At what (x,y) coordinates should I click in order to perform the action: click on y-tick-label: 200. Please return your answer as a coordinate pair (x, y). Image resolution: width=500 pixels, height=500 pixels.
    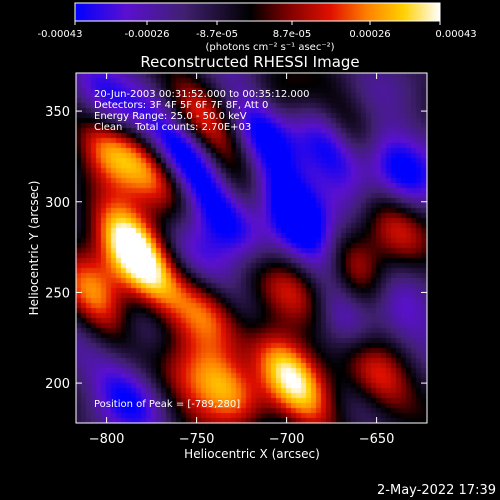
    Looking at the image, I should click on (57, 384).